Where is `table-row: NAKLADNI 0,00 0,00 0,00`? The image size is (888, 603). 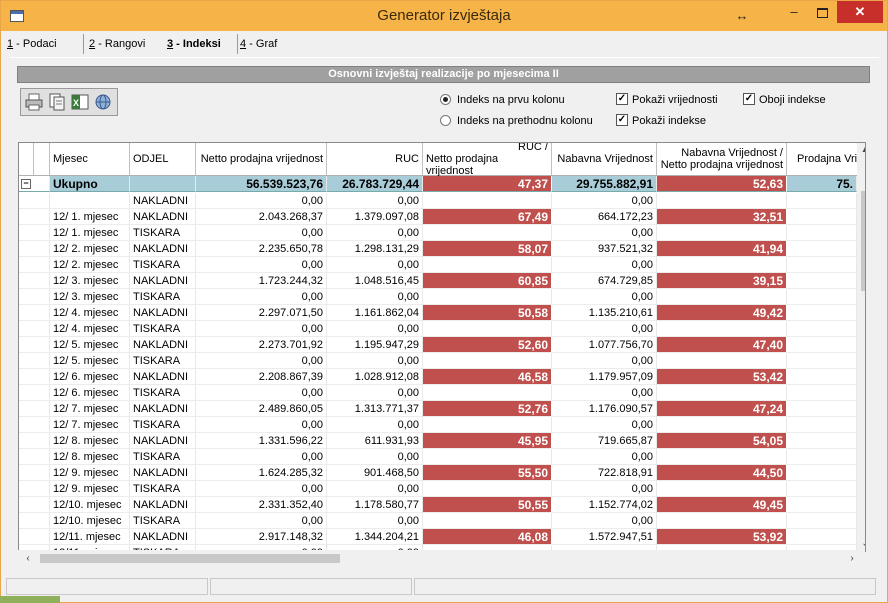
table-row: NAKLADNI 0,00 0,00 0,00 is located at coordinates (442, 201).